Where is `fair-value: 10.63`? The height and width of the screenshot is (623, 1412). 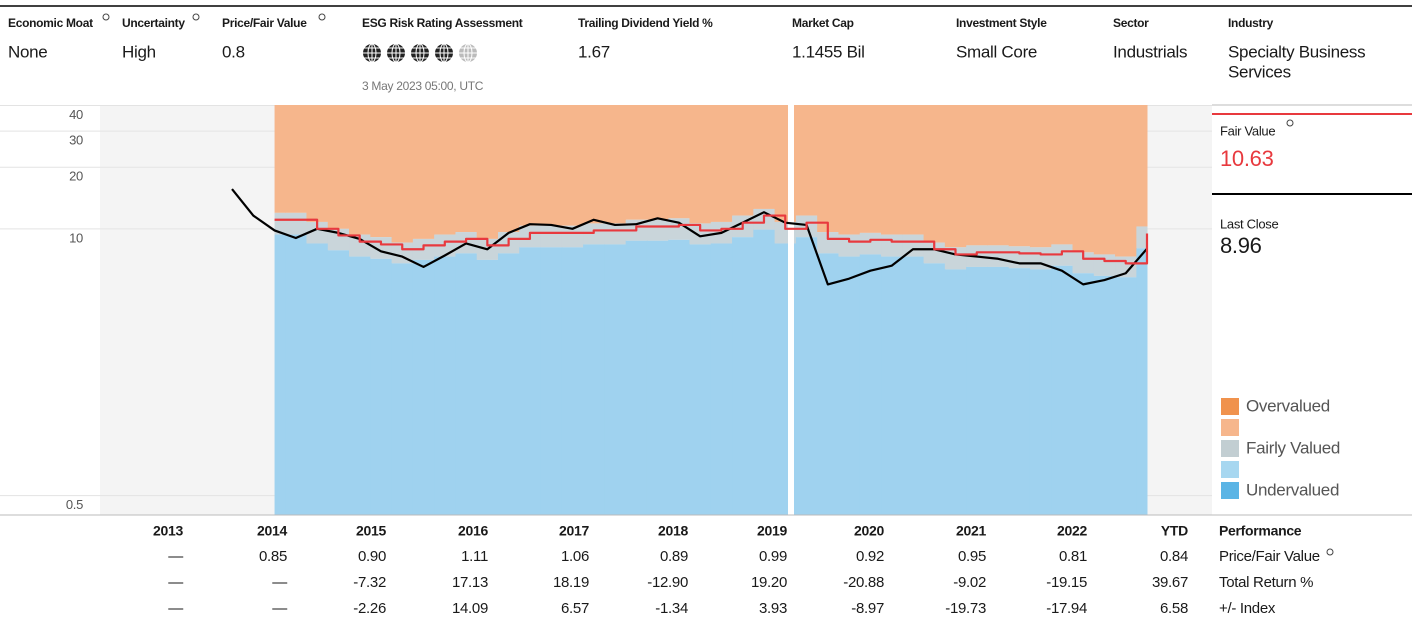
fair-value: 10.63 is located at coordinates (1247, 158).